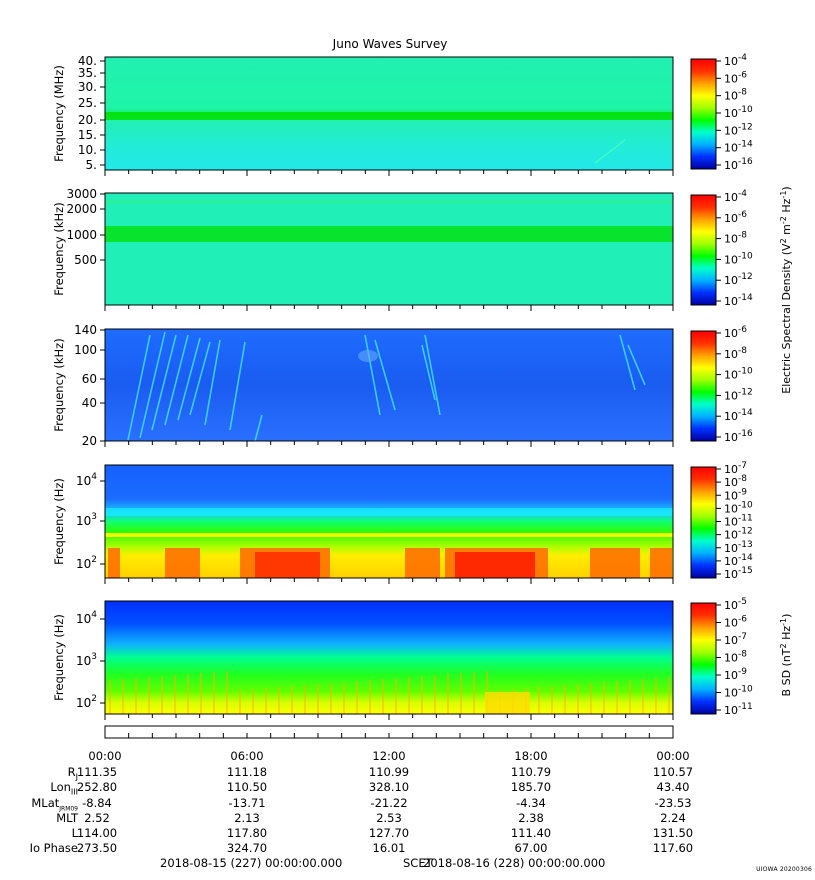  Describe the element at coordinates (87, 150) in the screenshot. I see `y-tick-label: 10.` at that location.